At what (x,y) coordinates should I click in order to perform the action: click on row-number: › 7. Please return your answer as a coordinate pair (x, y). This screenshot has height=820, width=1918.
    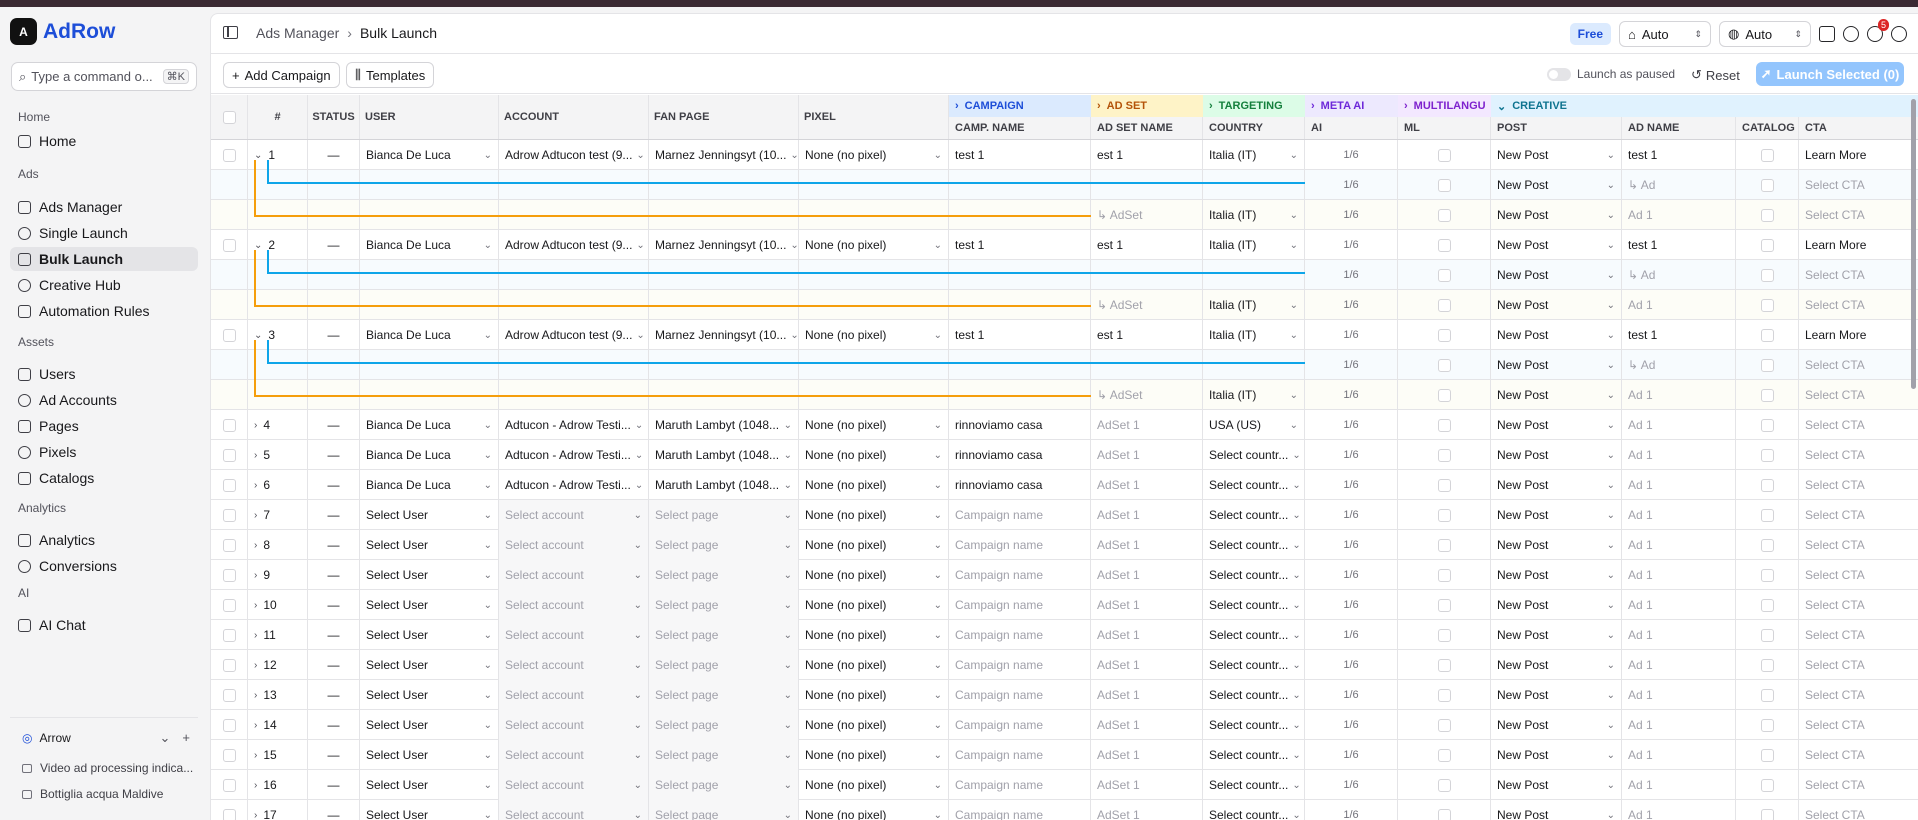
    Looking at the image, I should click on (278, 515).